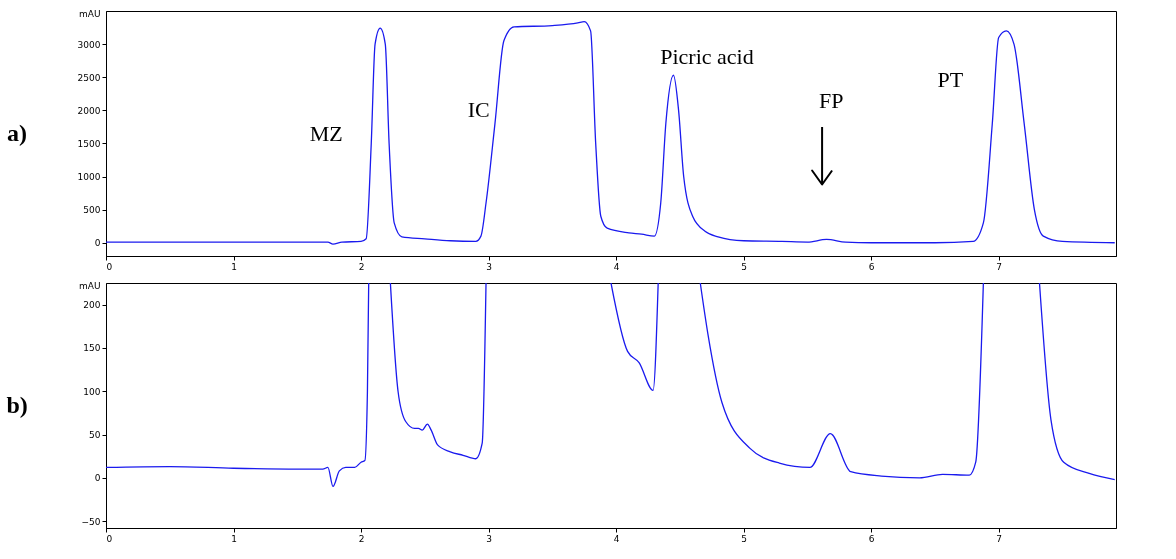 The width and height of the screenshot is (1176, 559). What do you see at coordinates (92, 210) in the screenshot?
I see `y-tick-label: 500` at bounding box center [92, 210].